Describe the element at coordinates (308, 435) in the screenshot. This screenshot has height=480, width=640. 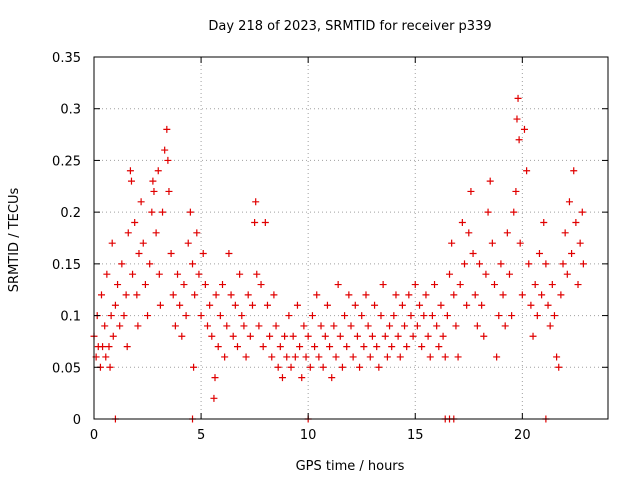
I see `x-tick-label: 10` at that location.